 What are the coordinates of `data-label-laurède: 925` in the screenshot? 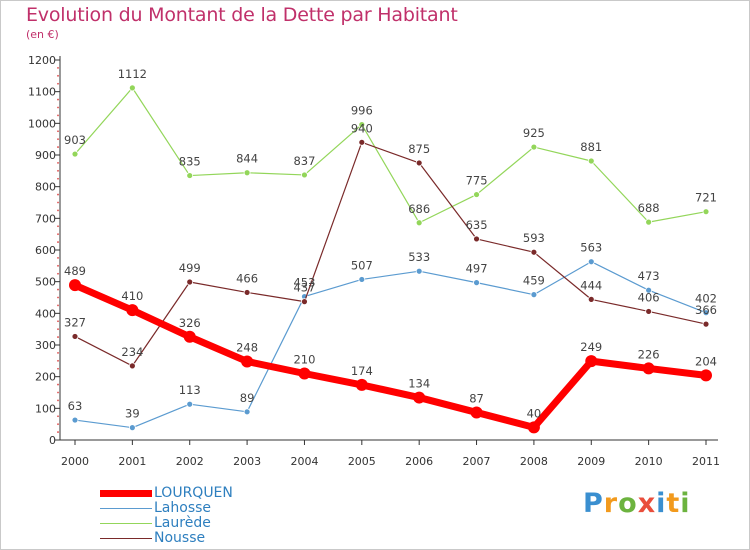 It's located at (534, 133).